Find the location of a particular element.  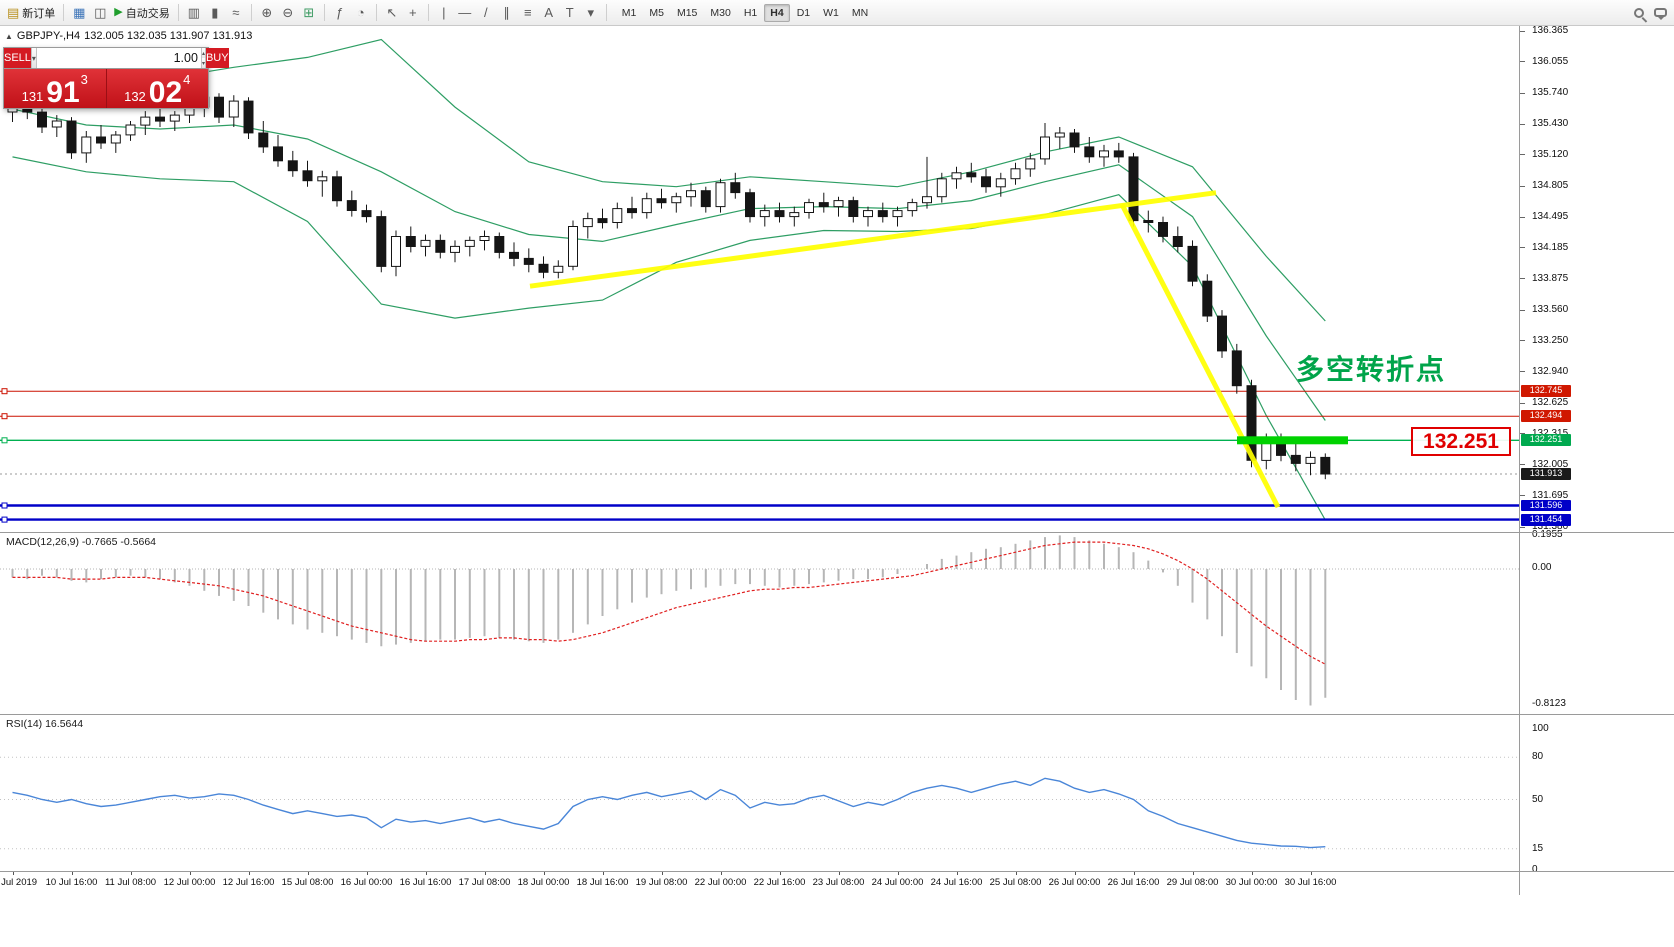

volume-dropdown-button: ▾ is located at coordinates (33, 58).